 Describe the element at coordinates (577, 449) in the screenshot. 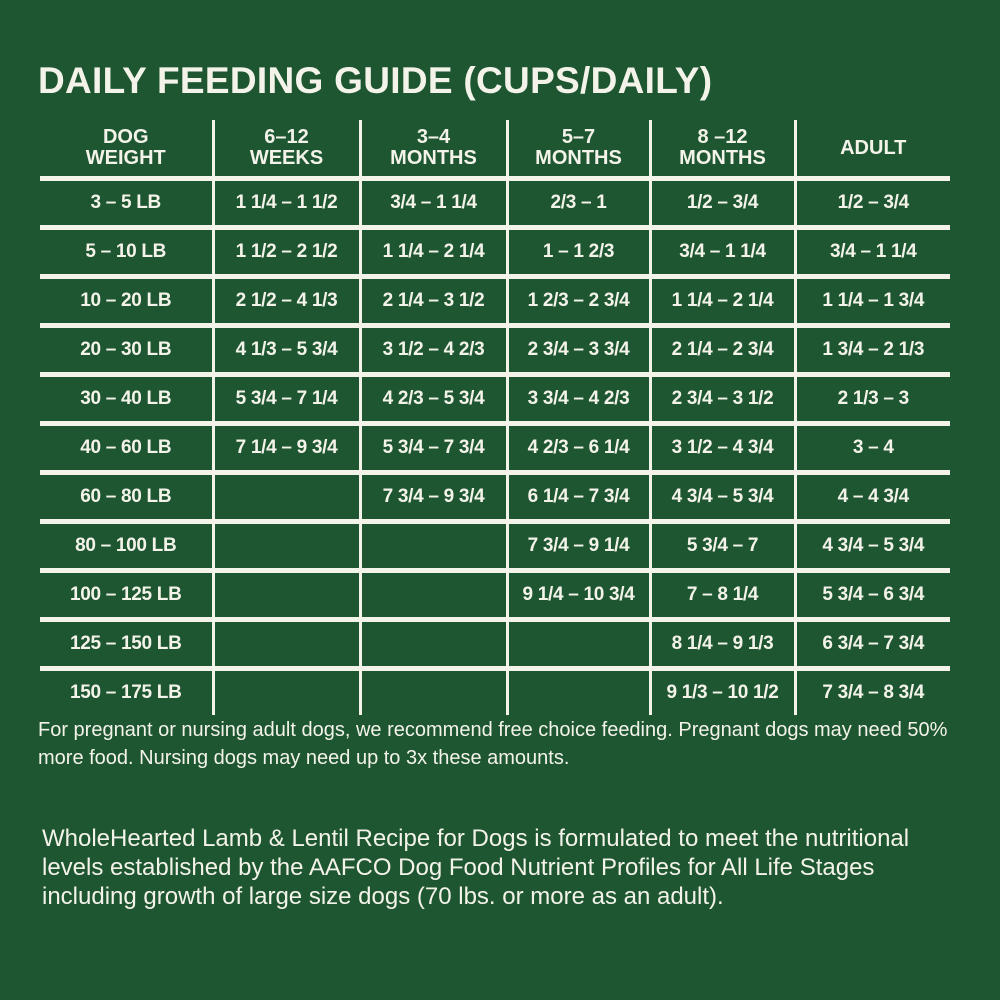

I see `cups-cell: 4 2/3 – 6 1/4` at that location.